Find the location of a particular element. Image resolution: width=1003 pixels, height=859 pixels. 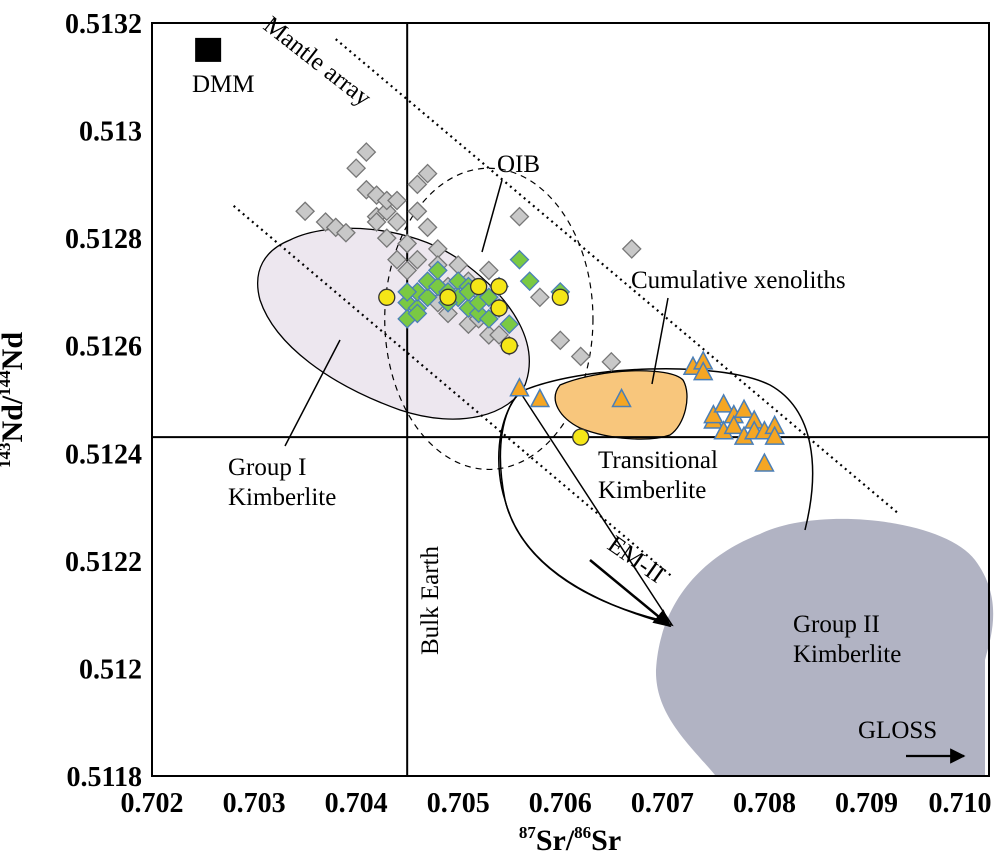

y-tick-label: 0.513 is located at coordinates (110, 132).